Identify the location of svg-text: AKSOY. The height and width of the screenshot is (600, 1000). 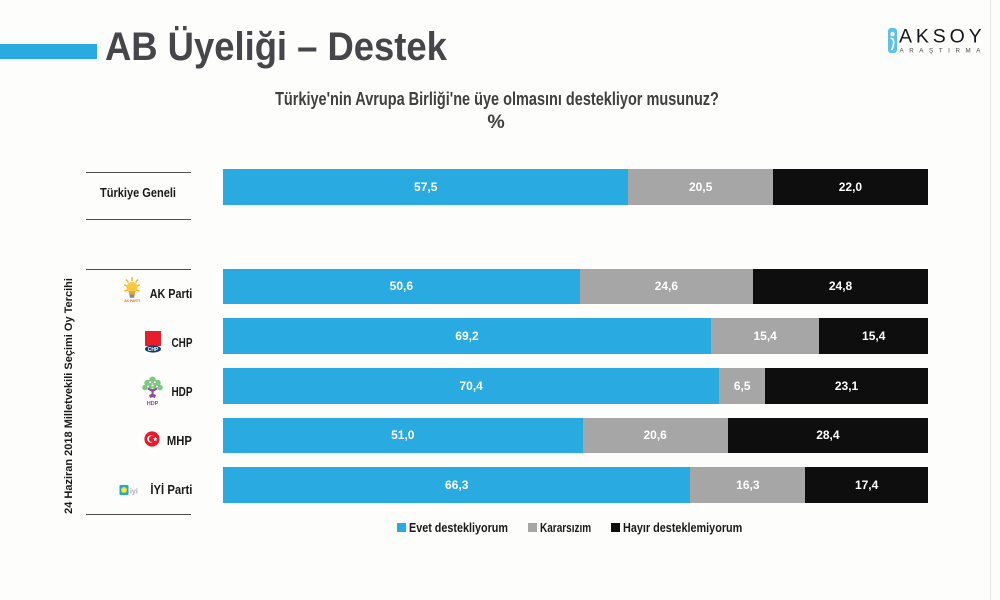
(942, 37).